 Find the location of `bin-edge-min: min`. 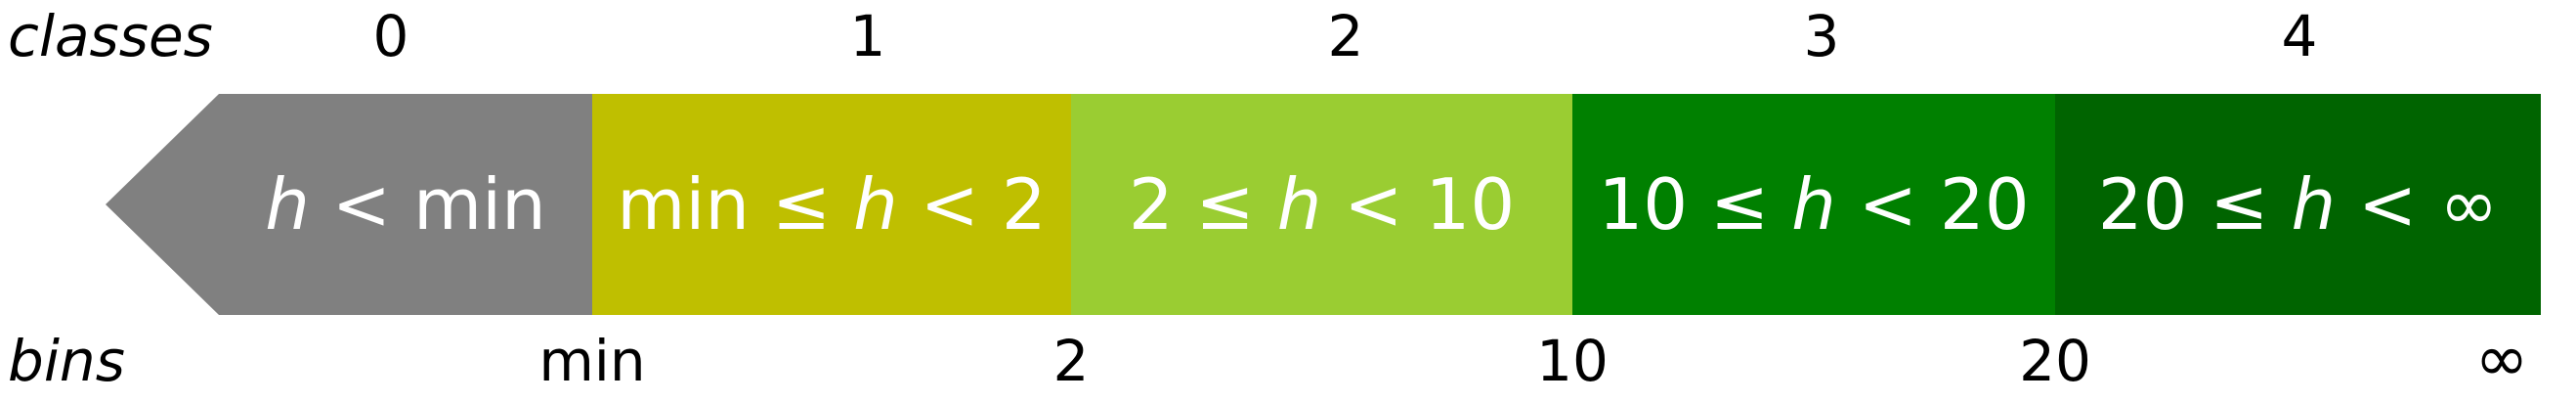

bin-edge-min: min is located at coordinates (592, 361).